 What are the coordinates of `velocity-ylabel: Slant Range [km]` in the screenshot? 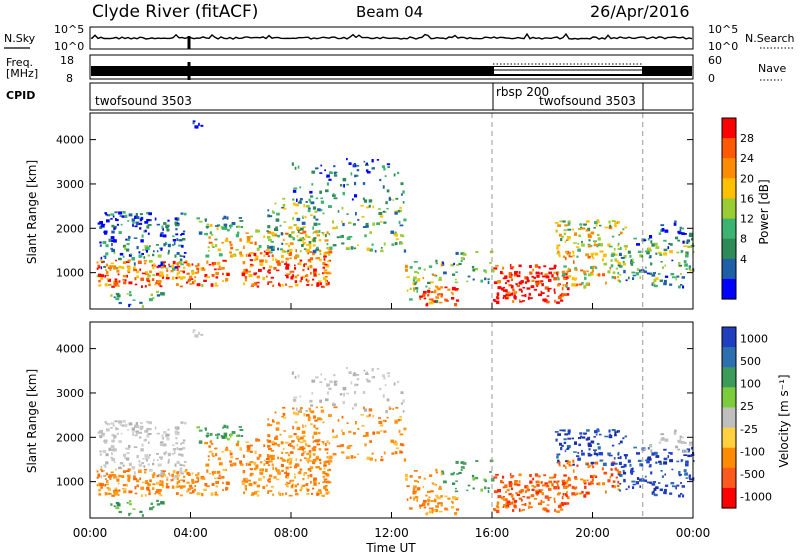 It's located at (32, 421).